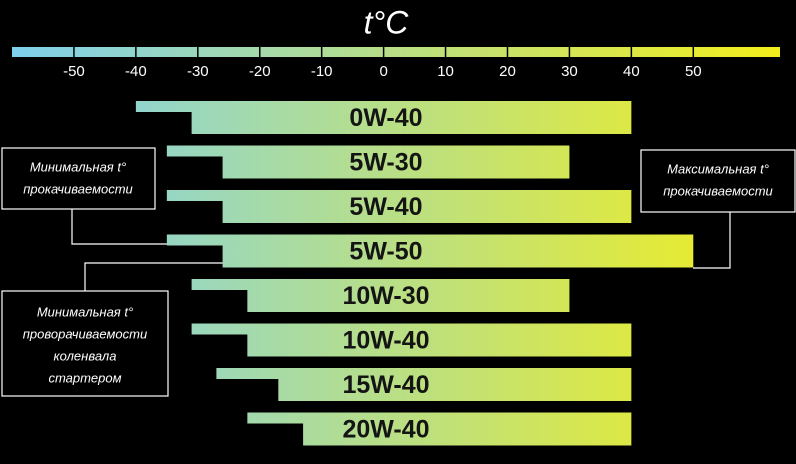 The width and height of the screenshot is (796, 464). What do you see at coordinates (385, 163) in the screenshot?
I see `bar-label: 5W-30` at bounding box center [385, 163].